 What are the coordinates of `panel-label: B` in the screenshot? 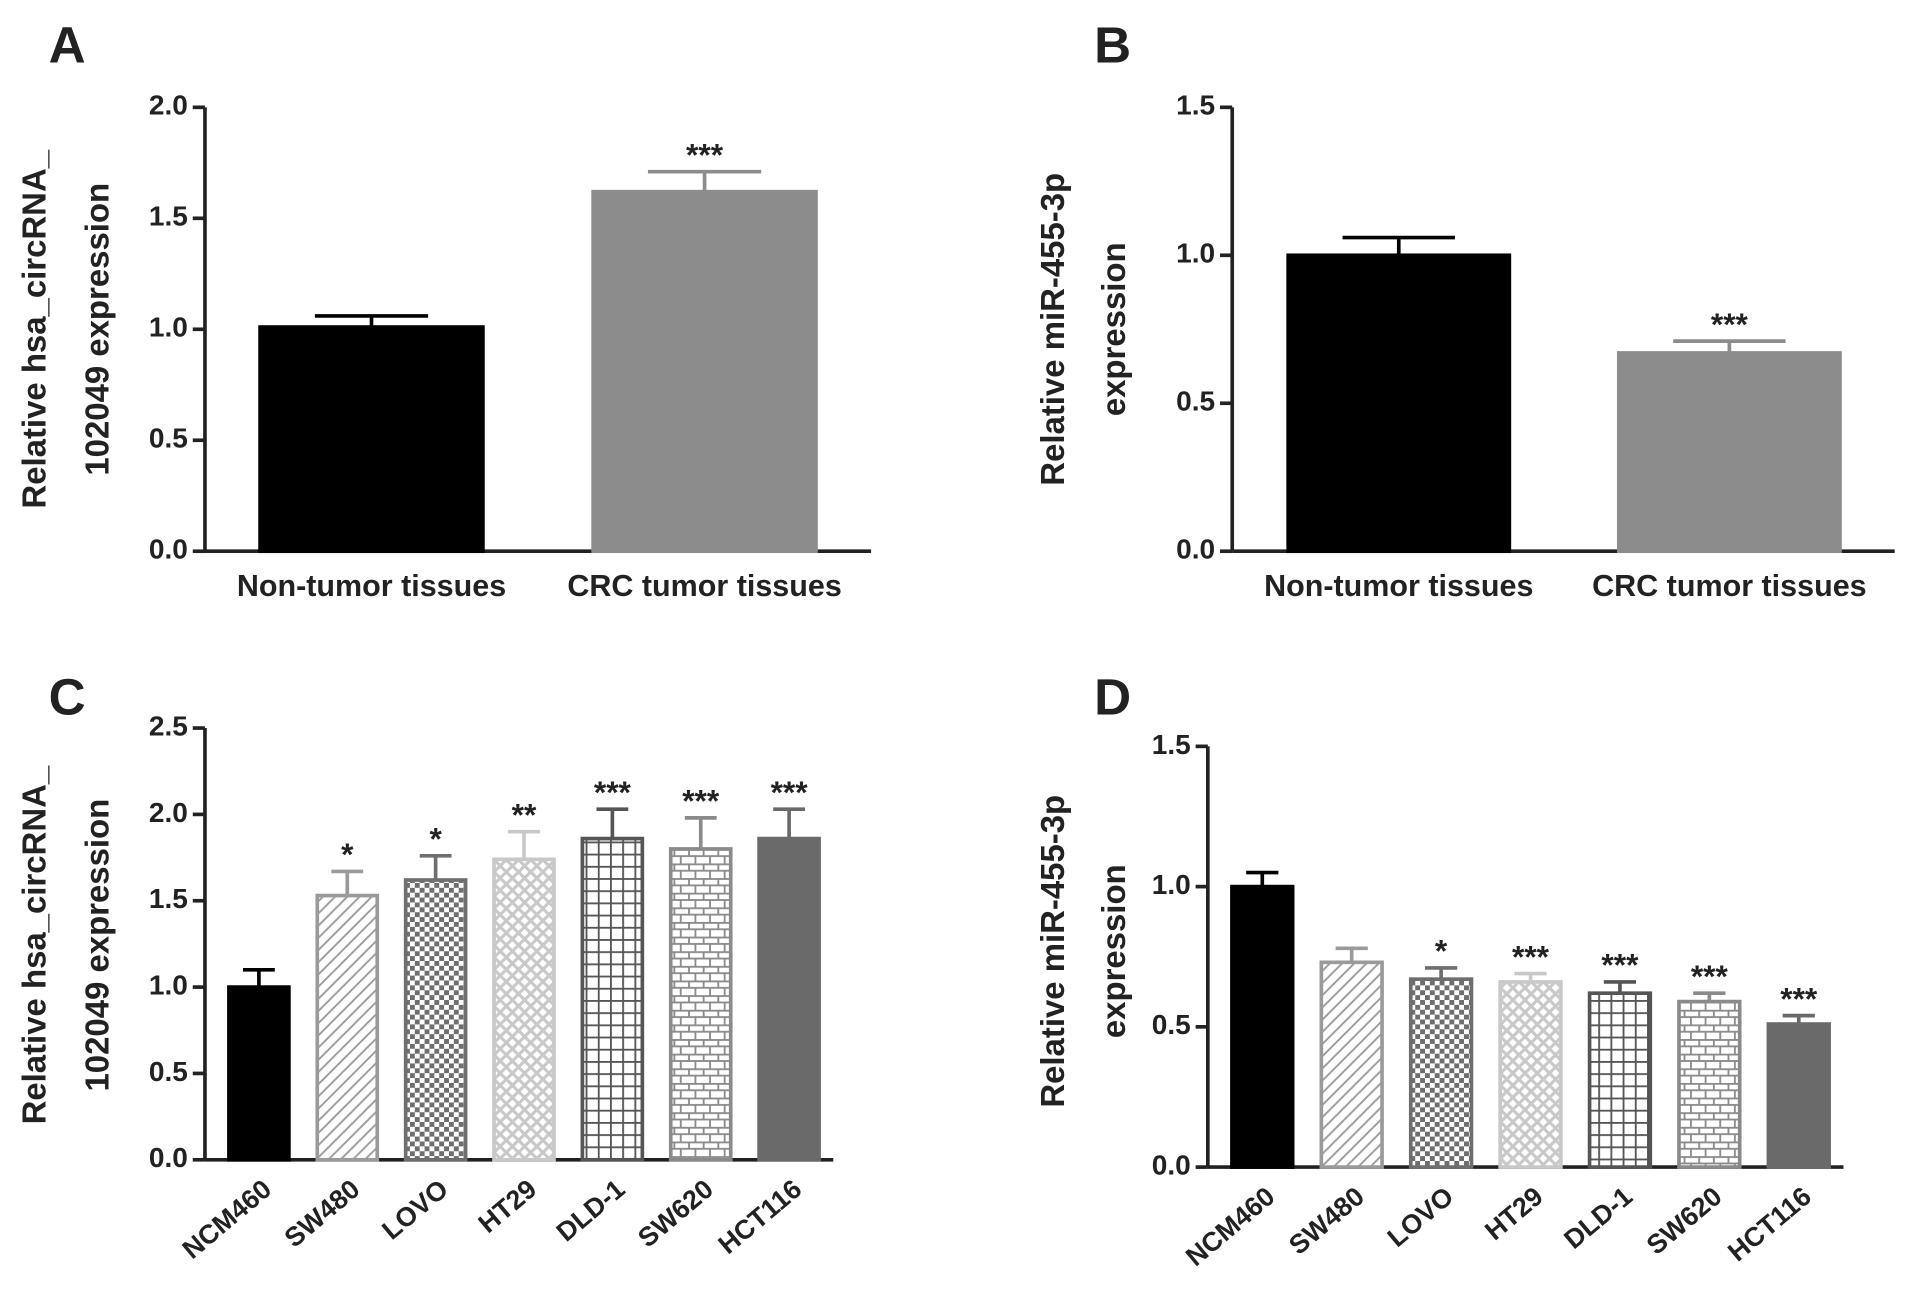 It's located at (1112, 44).